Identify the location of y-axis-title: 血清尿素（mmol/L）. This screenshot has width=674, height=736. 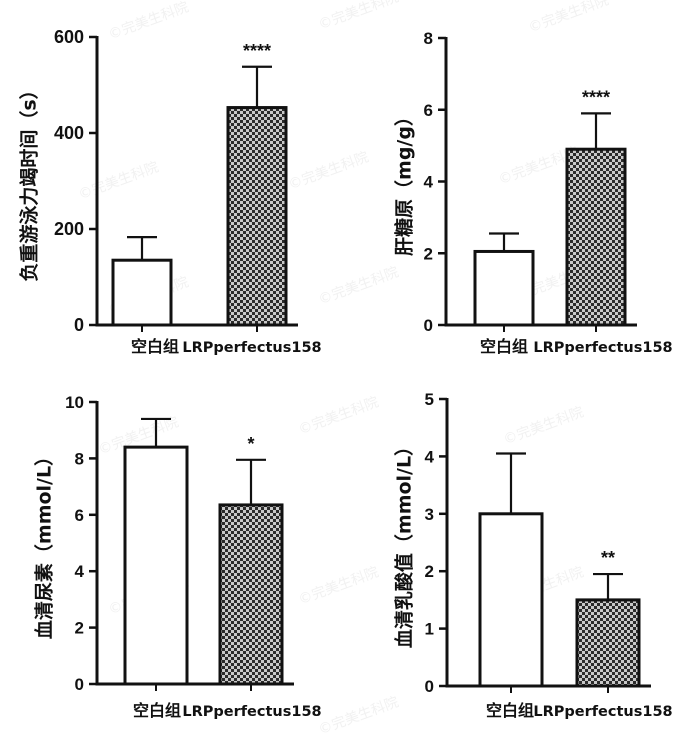
(44, 543).